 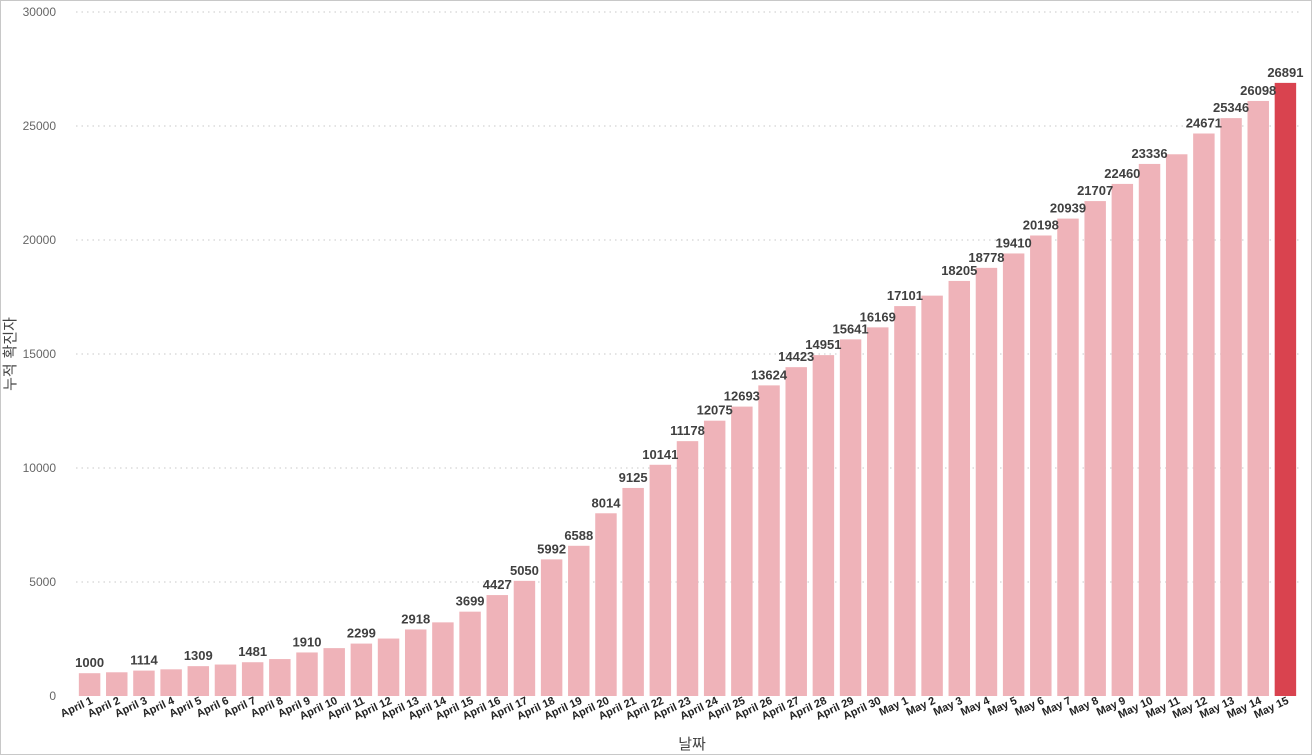 I want to click on y-tick-label: 5000, so click(x=42, y=582).